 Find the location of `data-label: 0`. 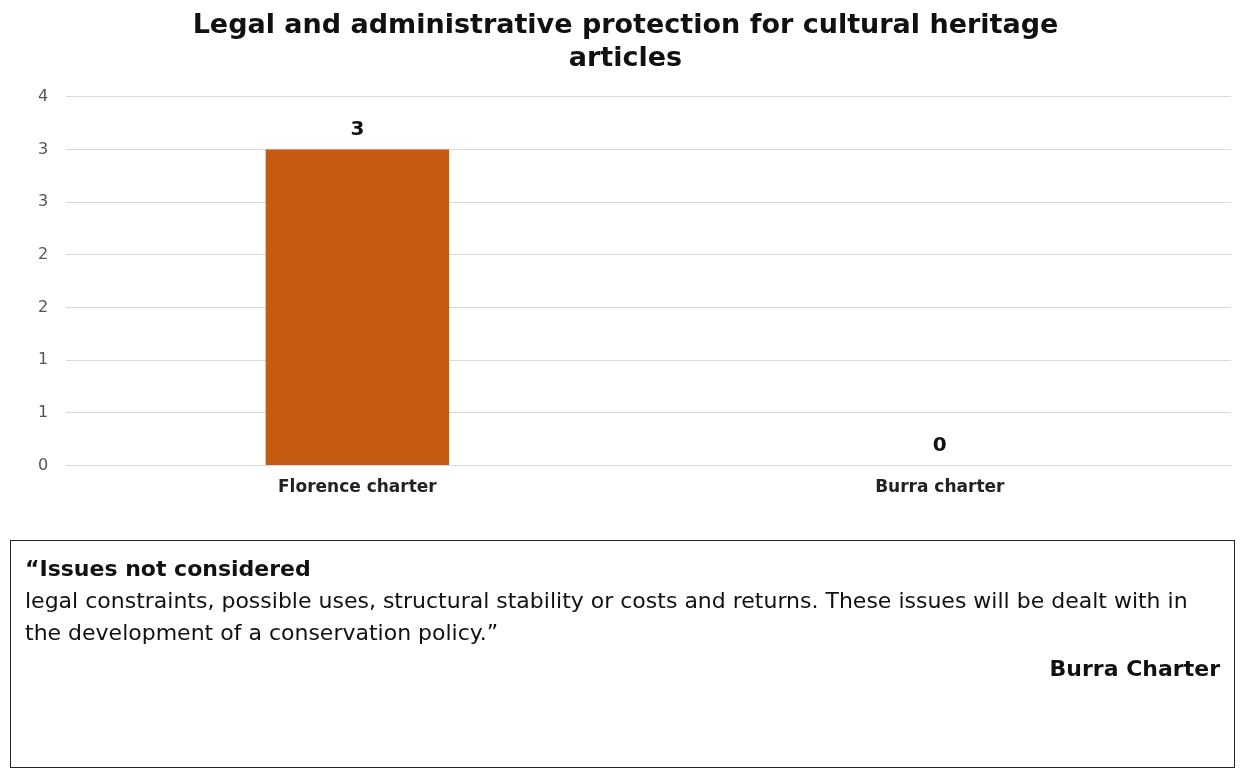

data-label: 0 is located at coordinates (939, 443).